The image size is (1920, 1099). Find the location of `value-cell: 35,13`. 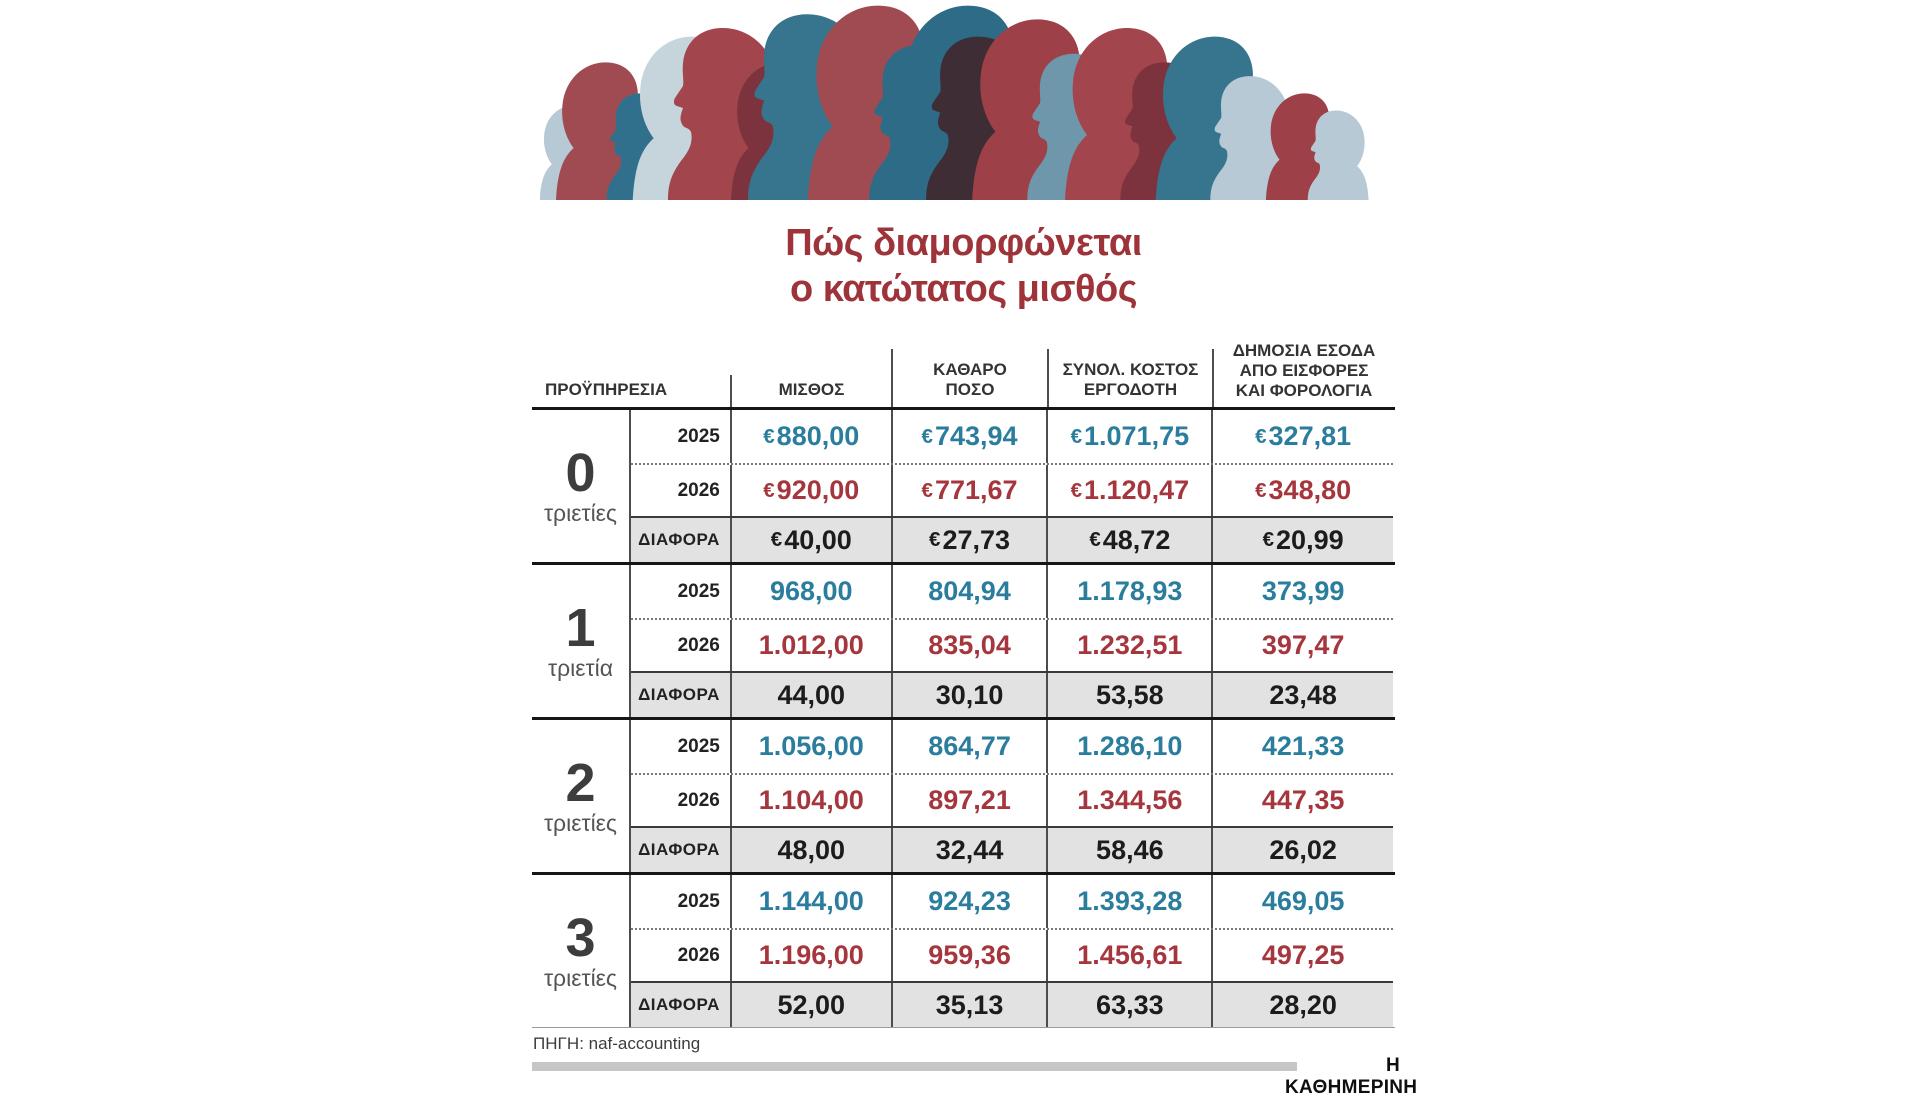

value-cell: 35,13 is located at coordinates (968, 1005).